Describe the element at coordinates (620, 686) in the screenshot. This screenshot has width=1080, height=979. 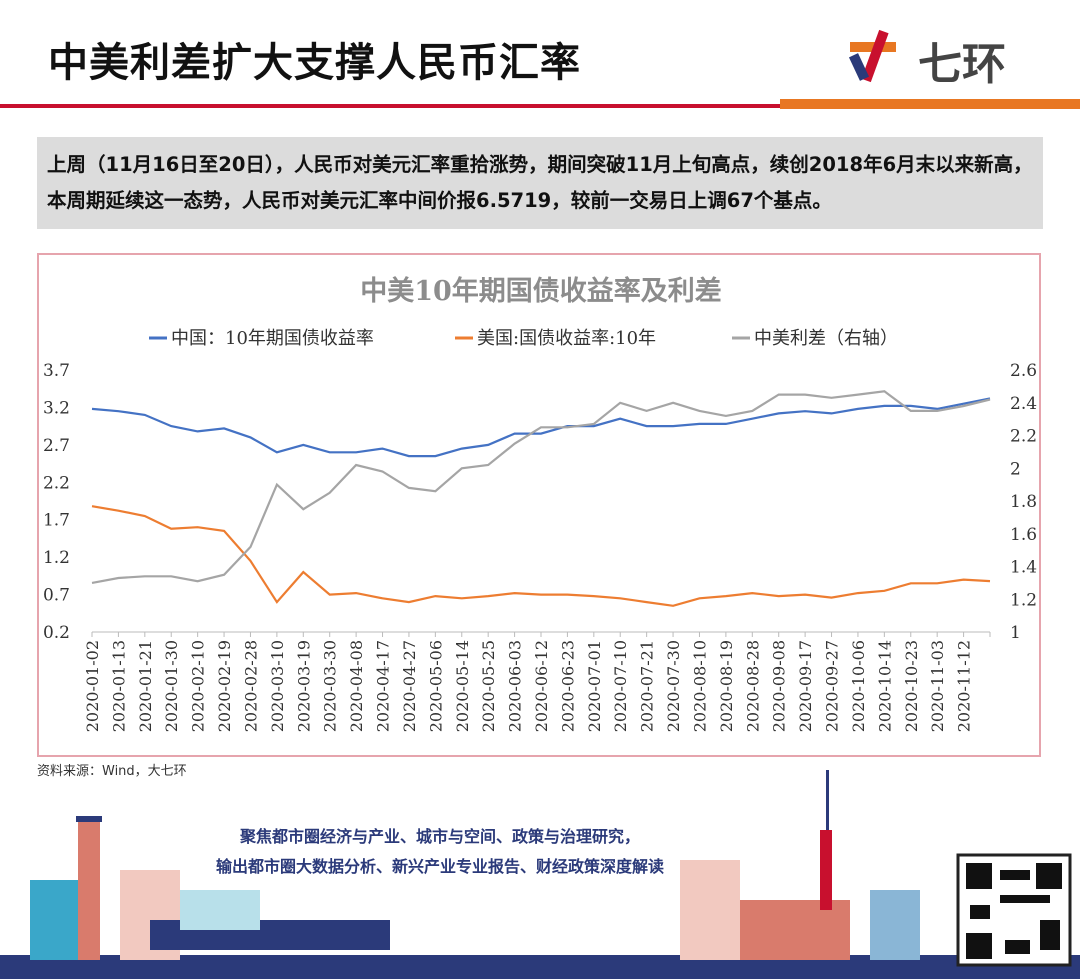
I see `x-tick-label: 2020-07-10` at that location.